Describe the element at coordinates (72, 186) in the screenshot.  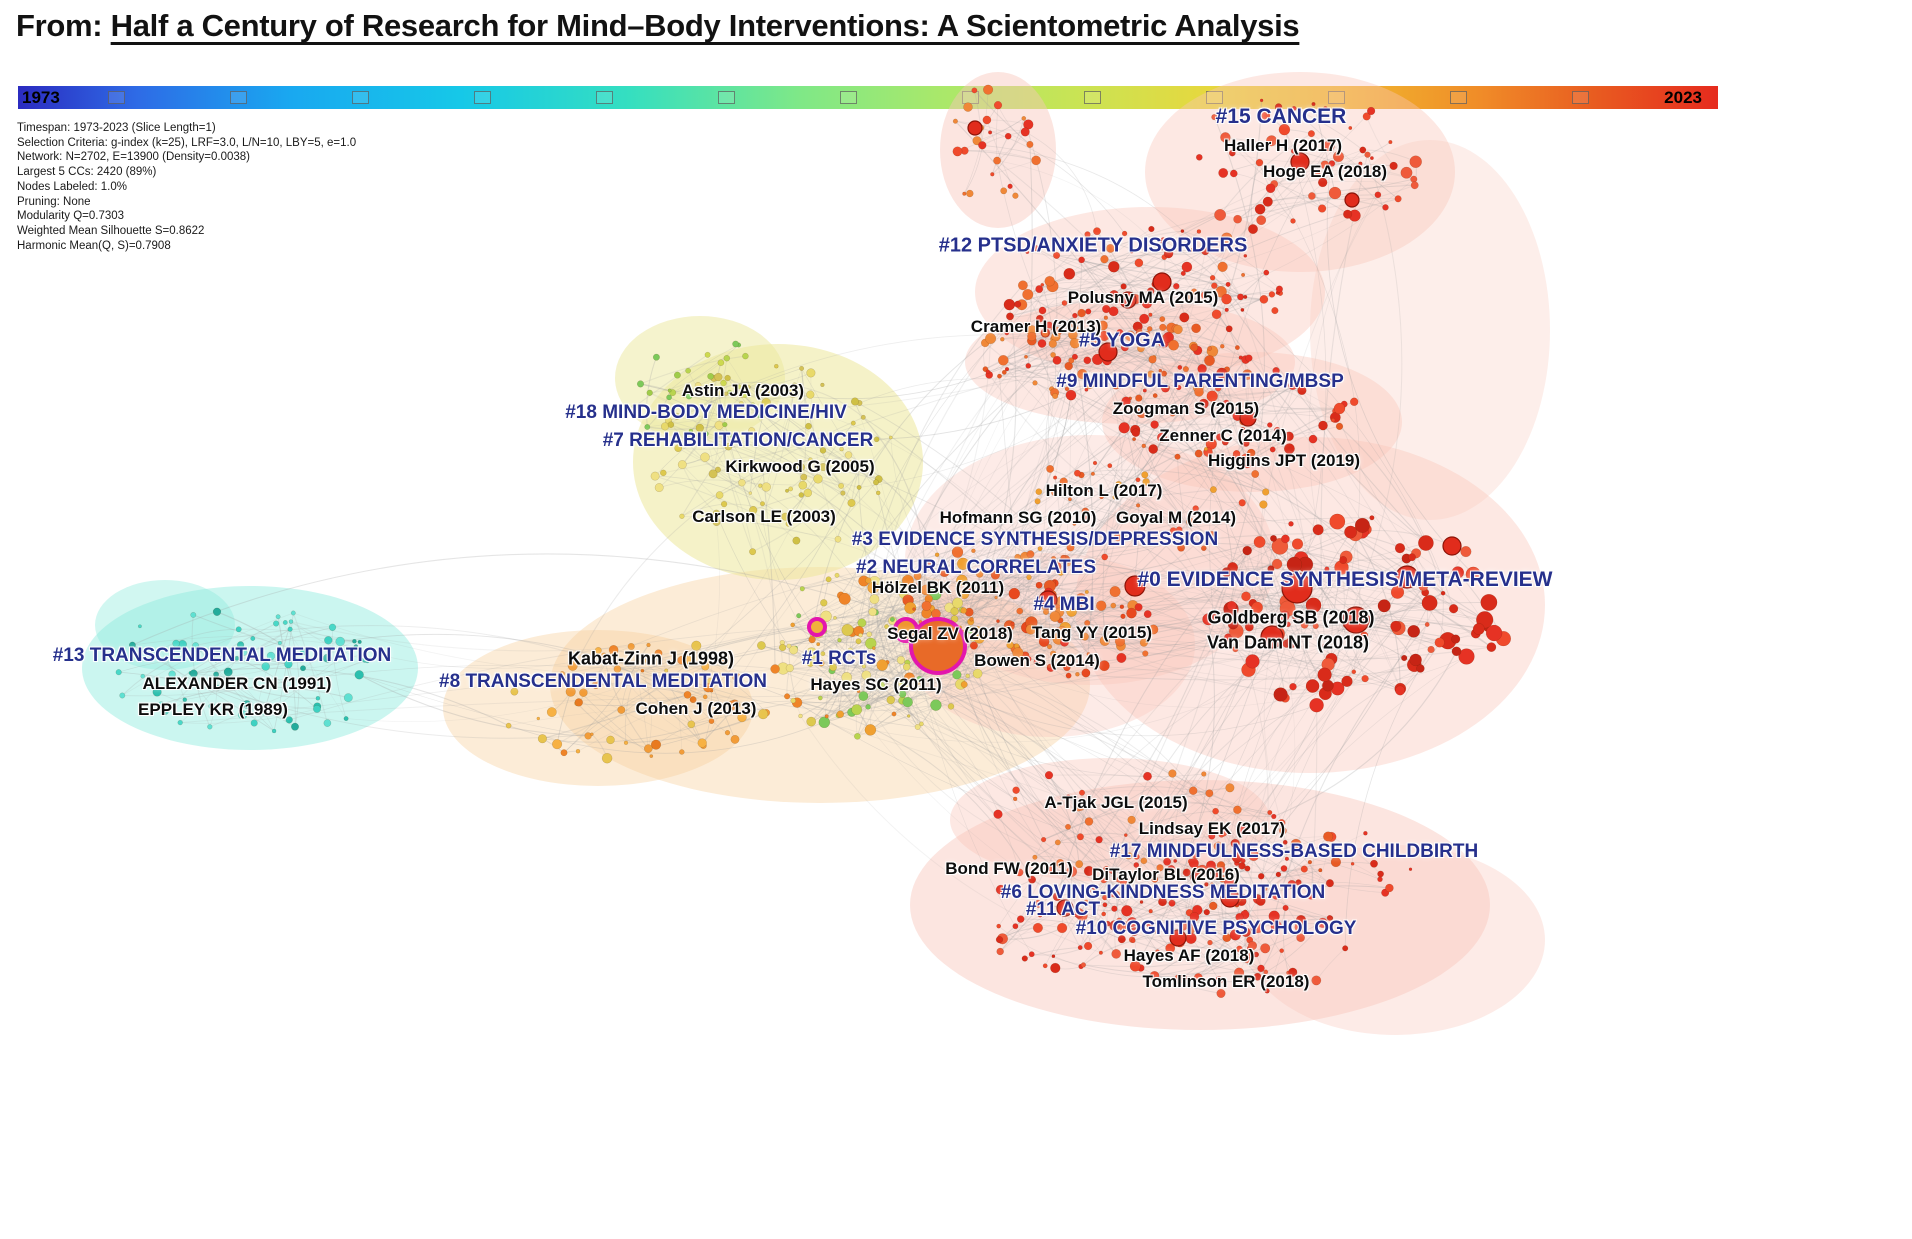
I see `stats-line: Nodes Labeled: 1.0%` at that location.